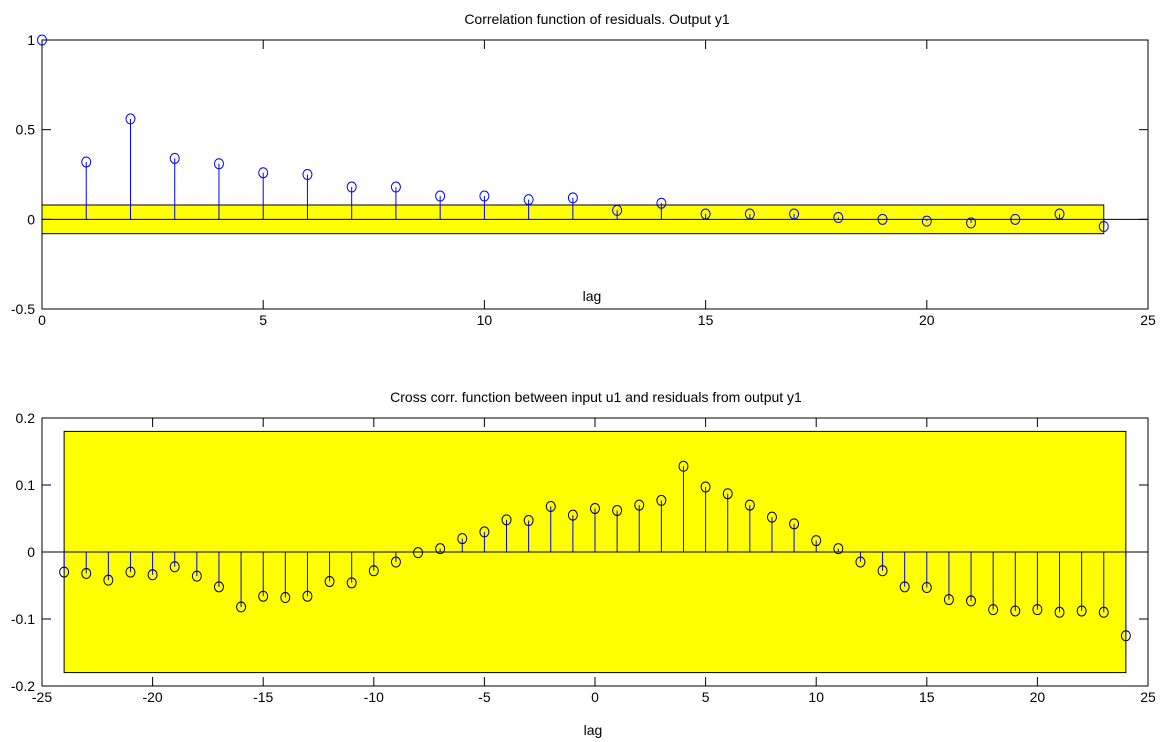  I want to click on y-tick-label: -0.1, so click(23, 619).